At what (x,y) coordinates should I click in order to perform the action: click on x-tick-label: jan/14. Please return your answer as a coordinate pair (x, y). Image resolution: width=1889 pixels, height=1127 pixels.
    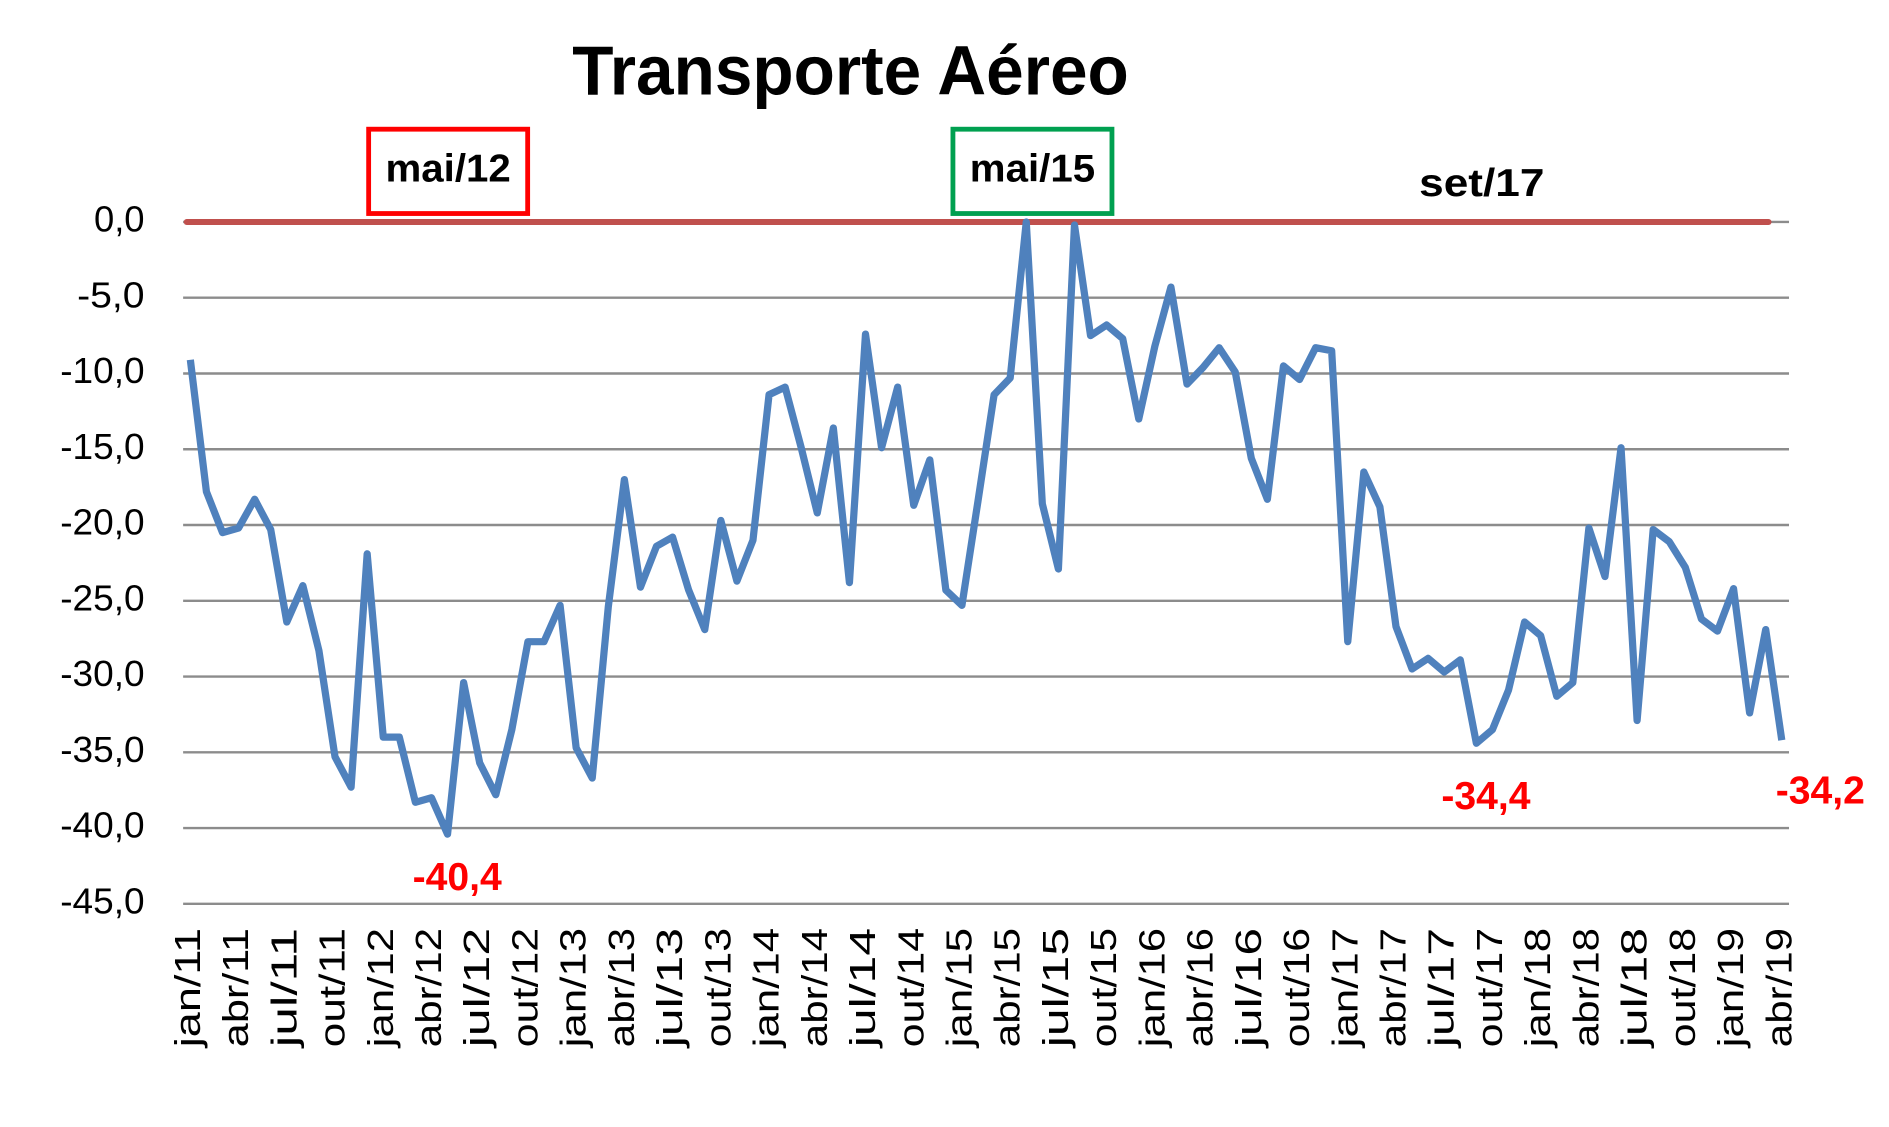
    Looking at the image, I should click on (766, 988).